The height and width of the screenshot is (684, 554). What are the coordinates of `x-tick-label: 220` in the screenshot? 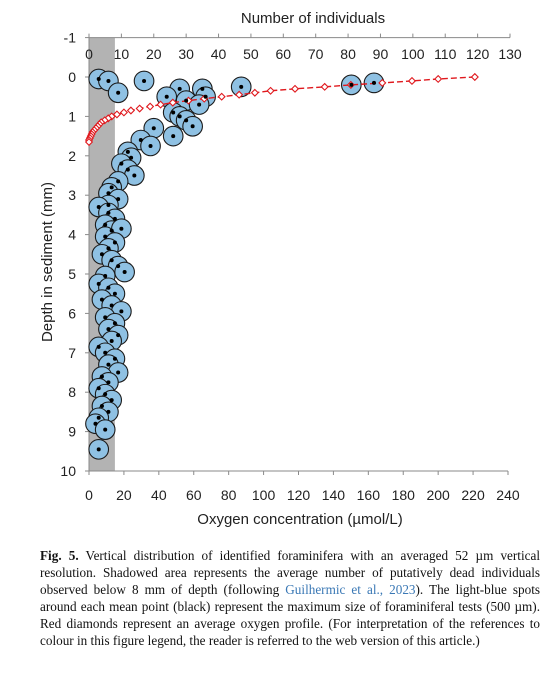 It's located at (473, 495).